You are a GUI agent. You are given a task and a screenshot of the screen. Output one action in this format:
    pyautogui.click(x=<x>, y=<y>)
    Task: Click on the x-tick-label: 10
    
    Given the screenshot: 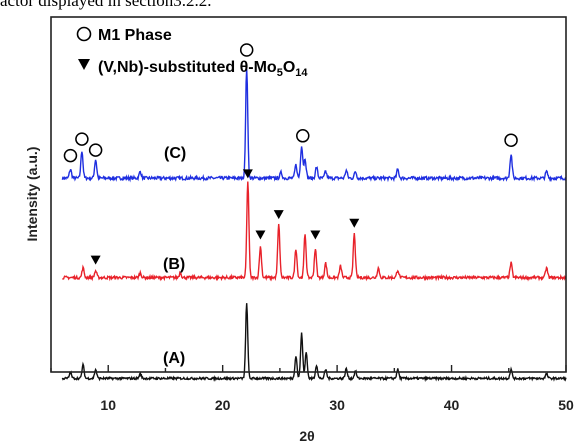 What is the action you would take?
    pyautogui.click(x=108, y=405)
    